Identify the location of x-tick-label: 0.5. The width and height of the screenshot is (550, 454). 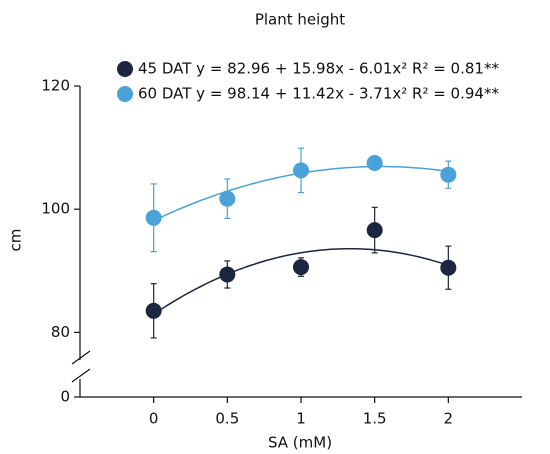
(227, 419).